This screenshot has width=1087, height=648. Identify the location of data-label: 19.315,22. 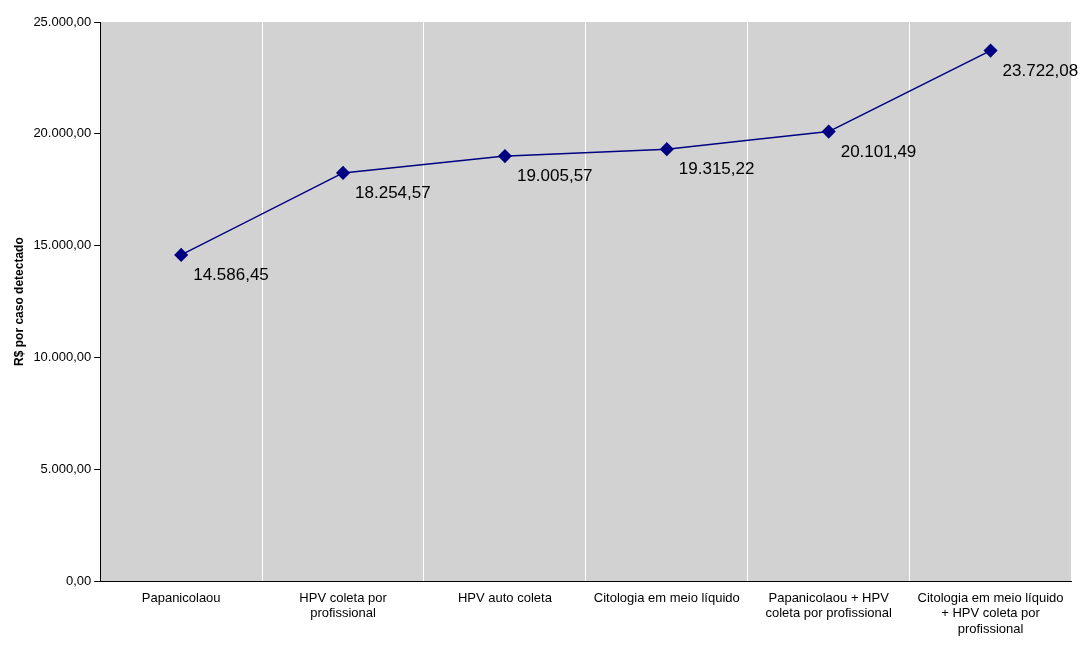
(716, 169).